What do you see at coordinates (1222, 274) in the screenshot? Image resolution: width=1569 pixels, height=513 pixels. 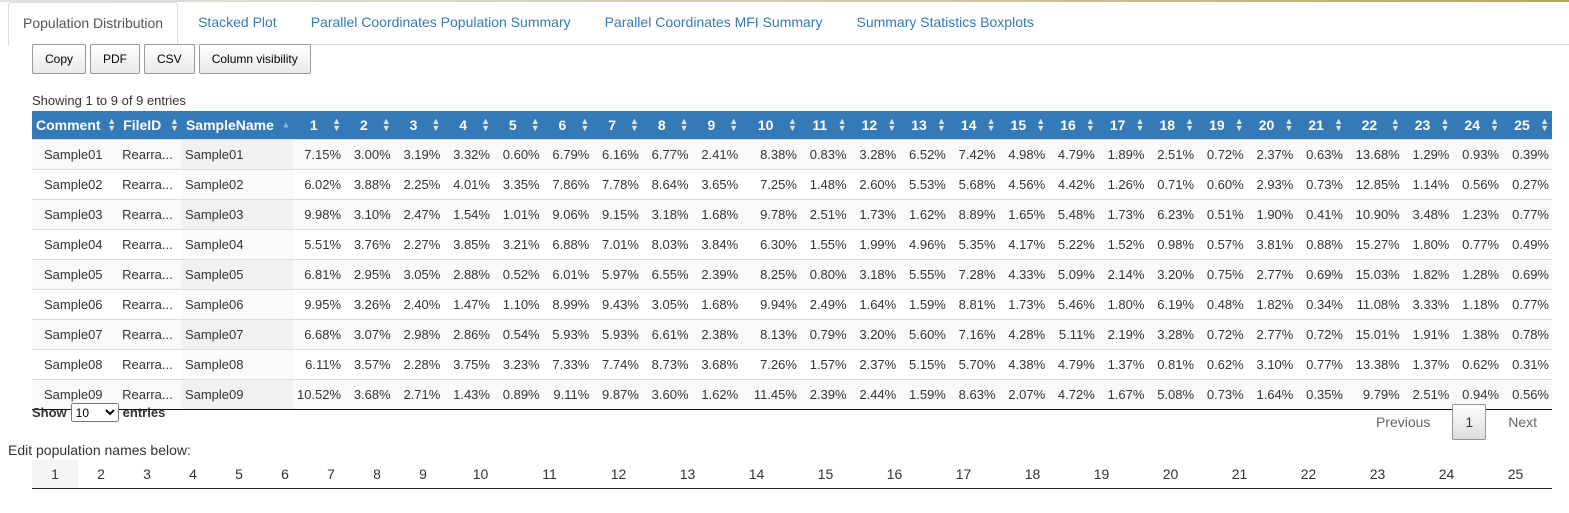 I see `percent-cell: 0.75%` at bounding box center [1222, 274].